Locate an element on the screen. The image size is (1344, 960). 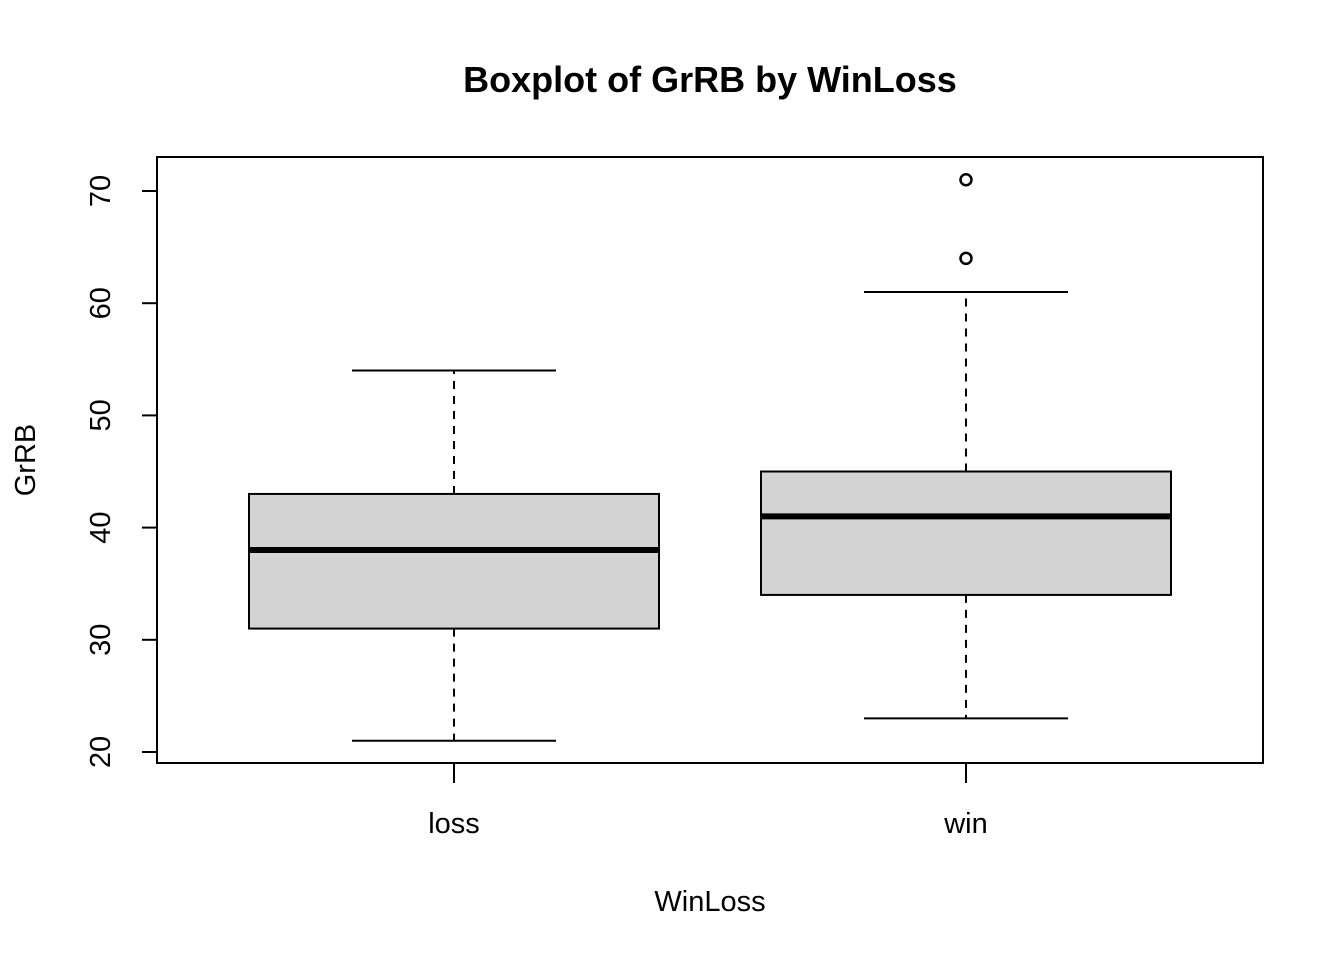
y-tick-label: 50 is located at coordinates (101, 415).